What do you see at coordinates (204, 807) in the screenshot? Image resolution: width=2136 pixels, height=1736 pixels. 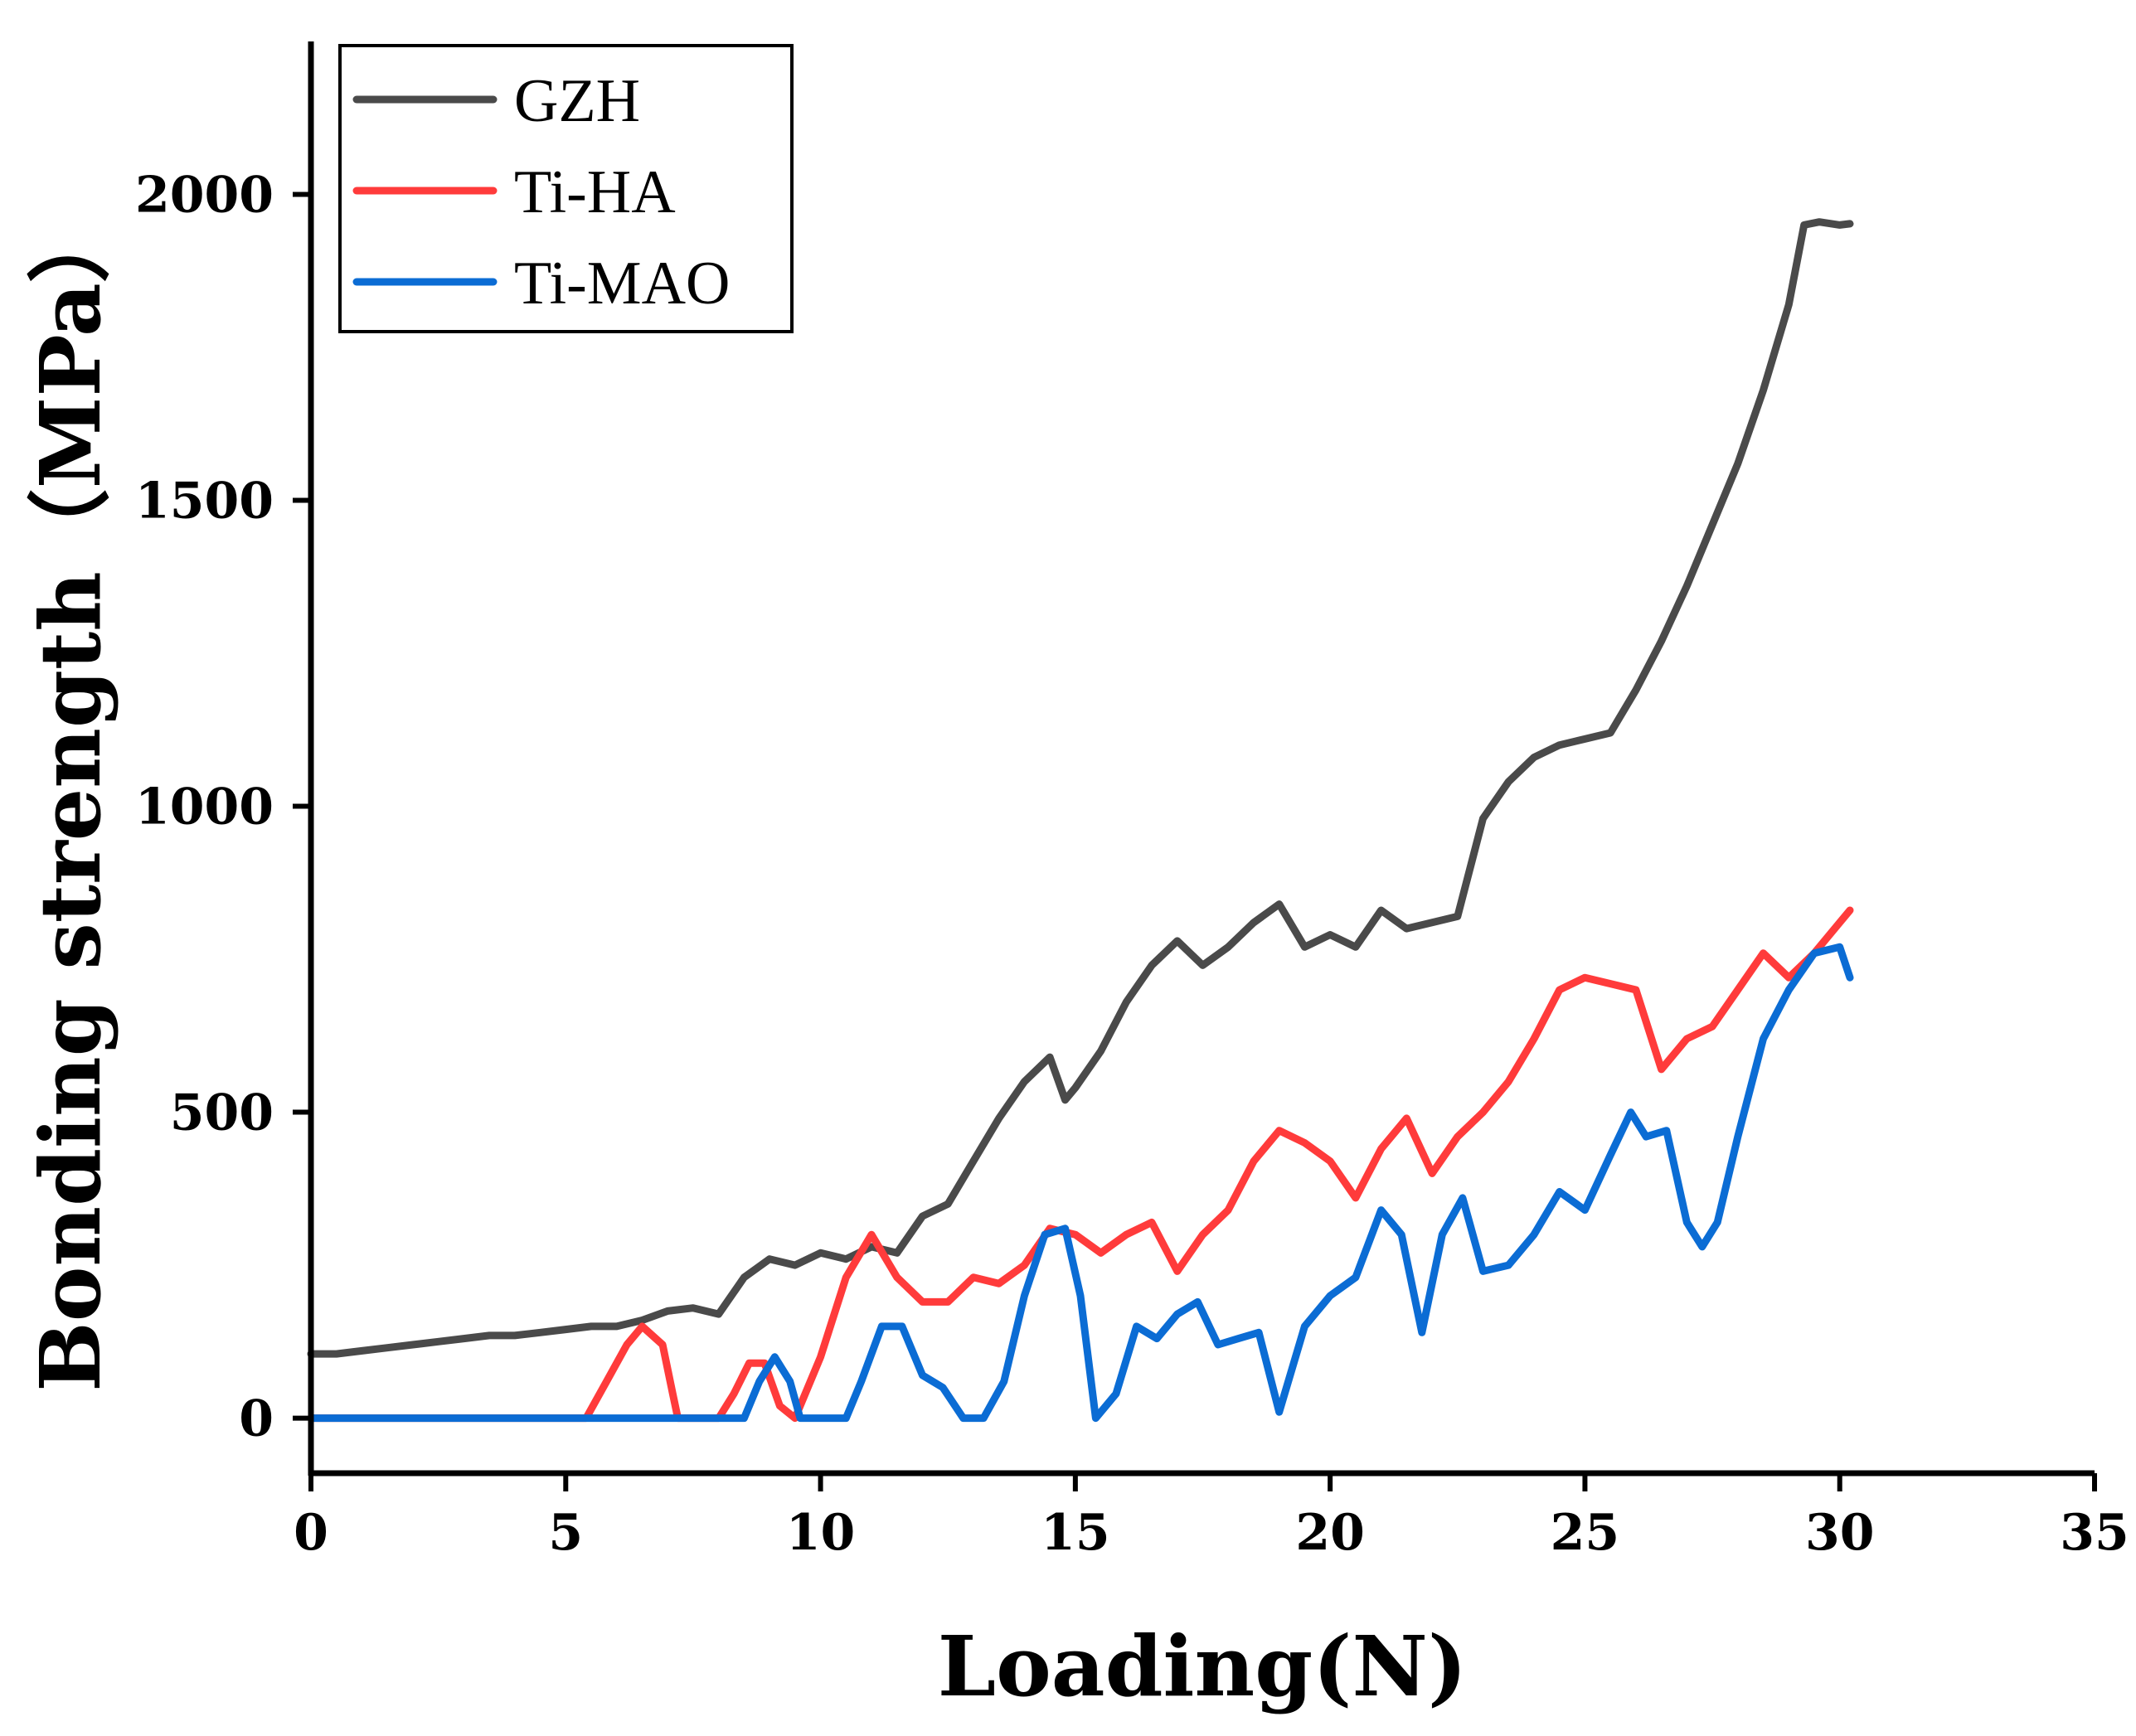 I see `y-tick-label: 1000` at bounding box center [204, 807].